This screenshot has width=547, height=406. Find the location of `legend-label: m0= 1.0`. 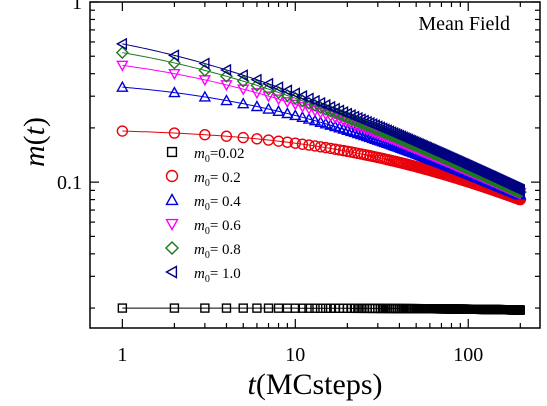

legend-label: m0= 1.0 is located at coordinates (217, 275).